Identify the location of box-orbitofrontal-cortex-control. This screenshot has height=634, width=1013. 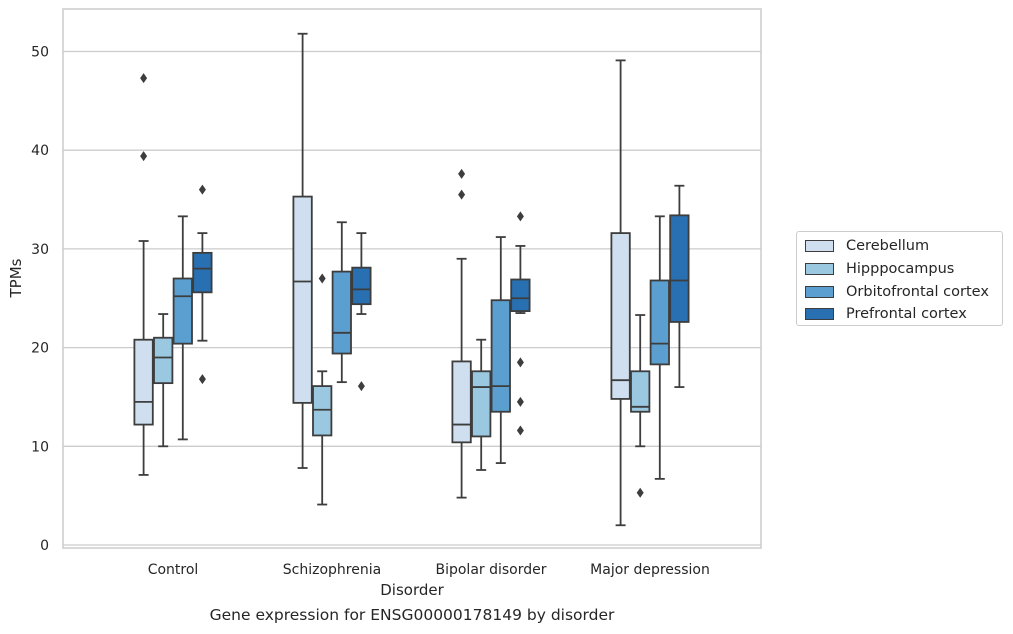
(182, 328).